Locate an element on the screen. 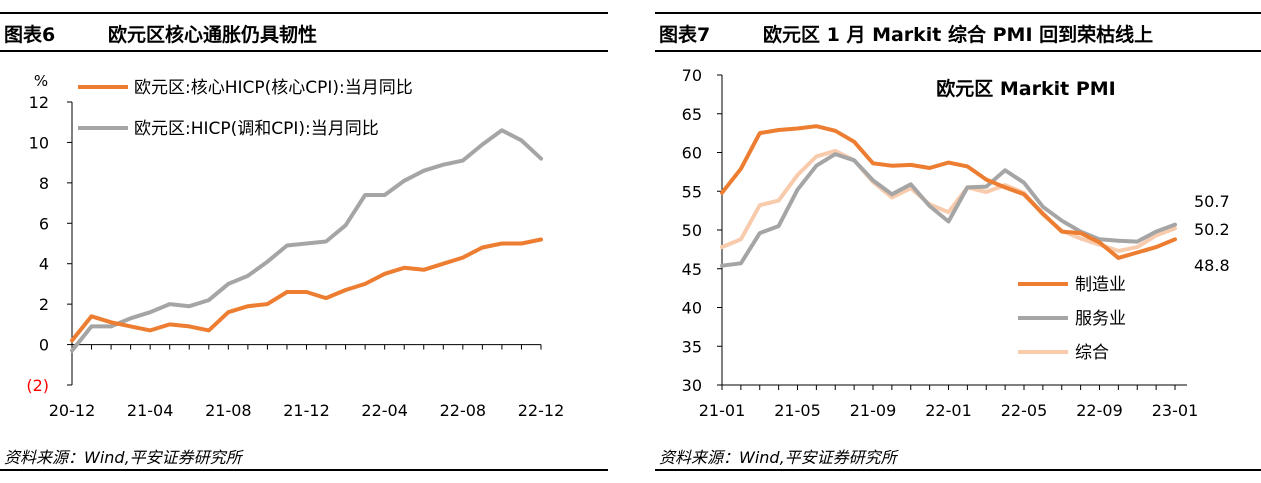  figure-7-bottom-rule is located at coordinates (958, 470).